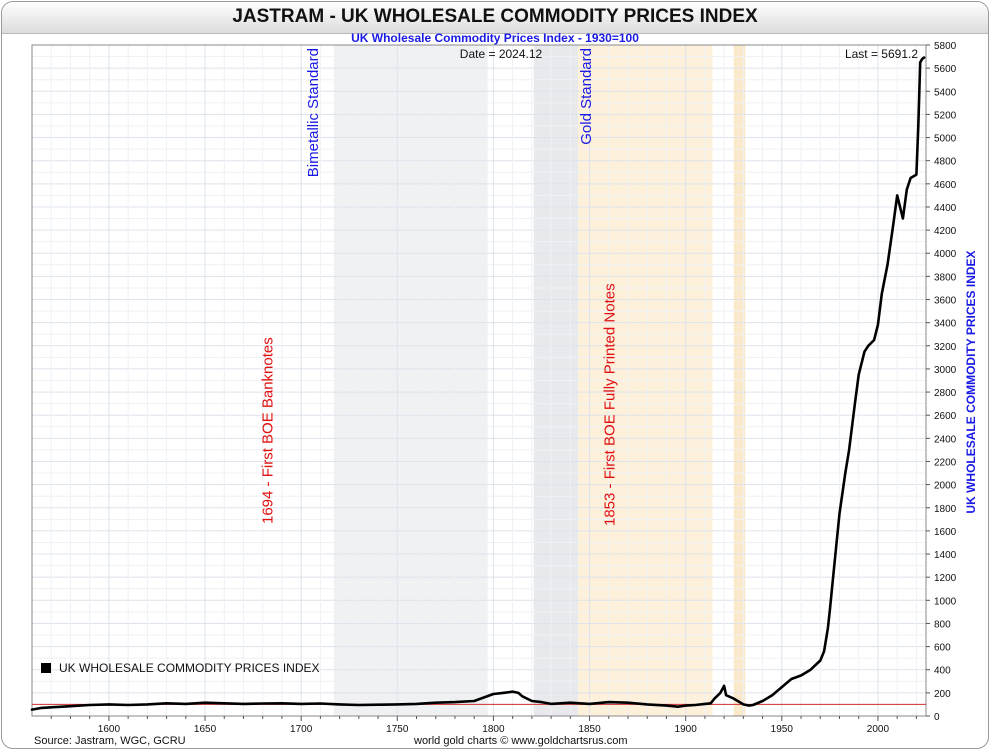 This screenshot has width=990, height=750. Describe the element at coordinates (268, 430) in the screenshot. I see `annotation-label: 1694 - First BOE Banknotes` at that location.